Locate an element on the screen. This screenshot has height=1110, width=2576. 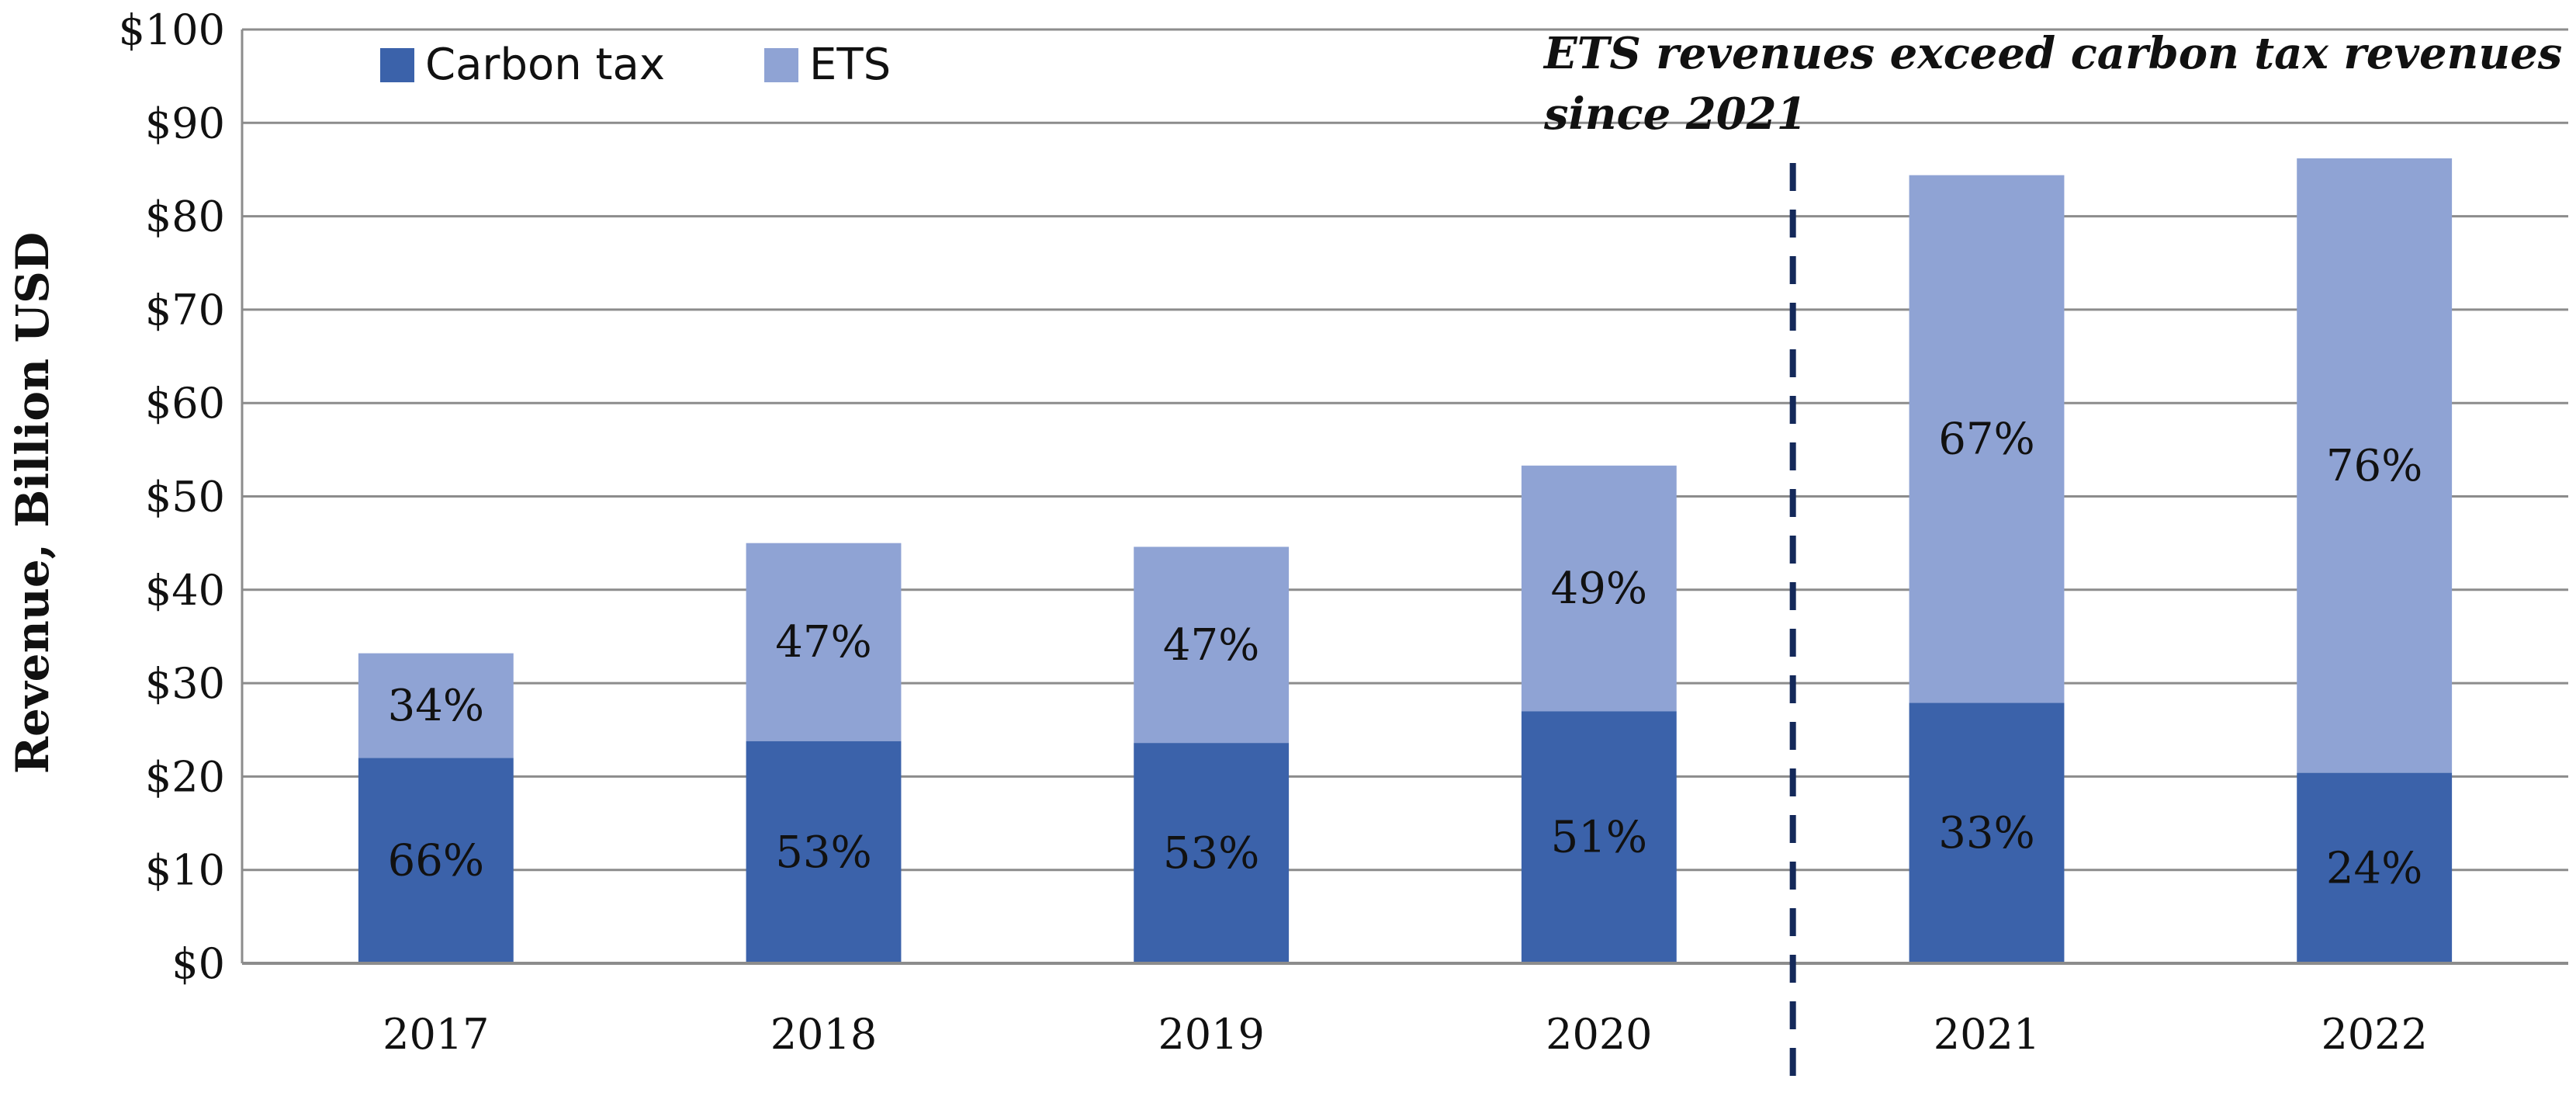
x-tick-label: 2019 is located at coordinates (1211, 1034).